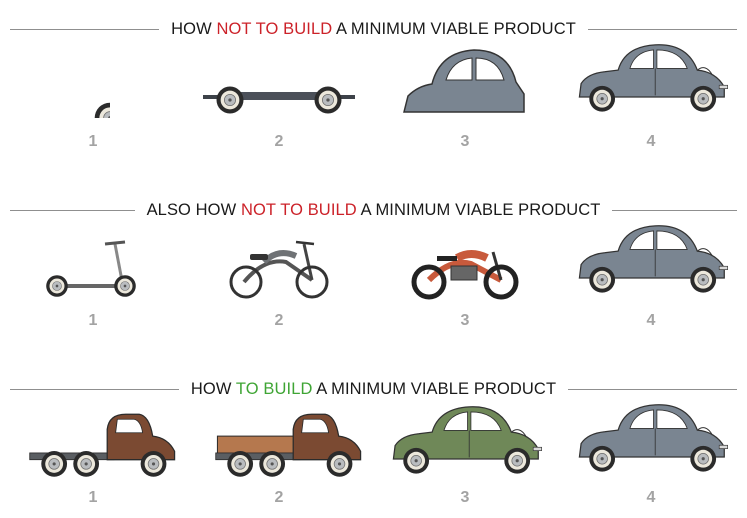 The width and height of the screenshot is (747, 518). What do you see at coordinates (465, 438) in the screenshot?
I see `green-car-illustration` at bounding box center [465, 438].